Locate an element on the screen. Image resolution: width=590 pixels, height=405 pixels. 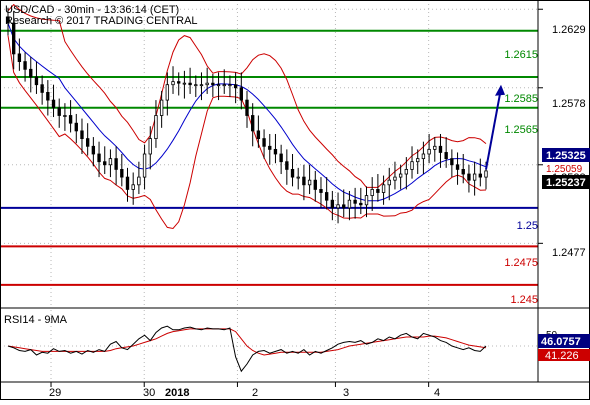
price-badge-current: 1.25237 is located at coordinates (566, 183).